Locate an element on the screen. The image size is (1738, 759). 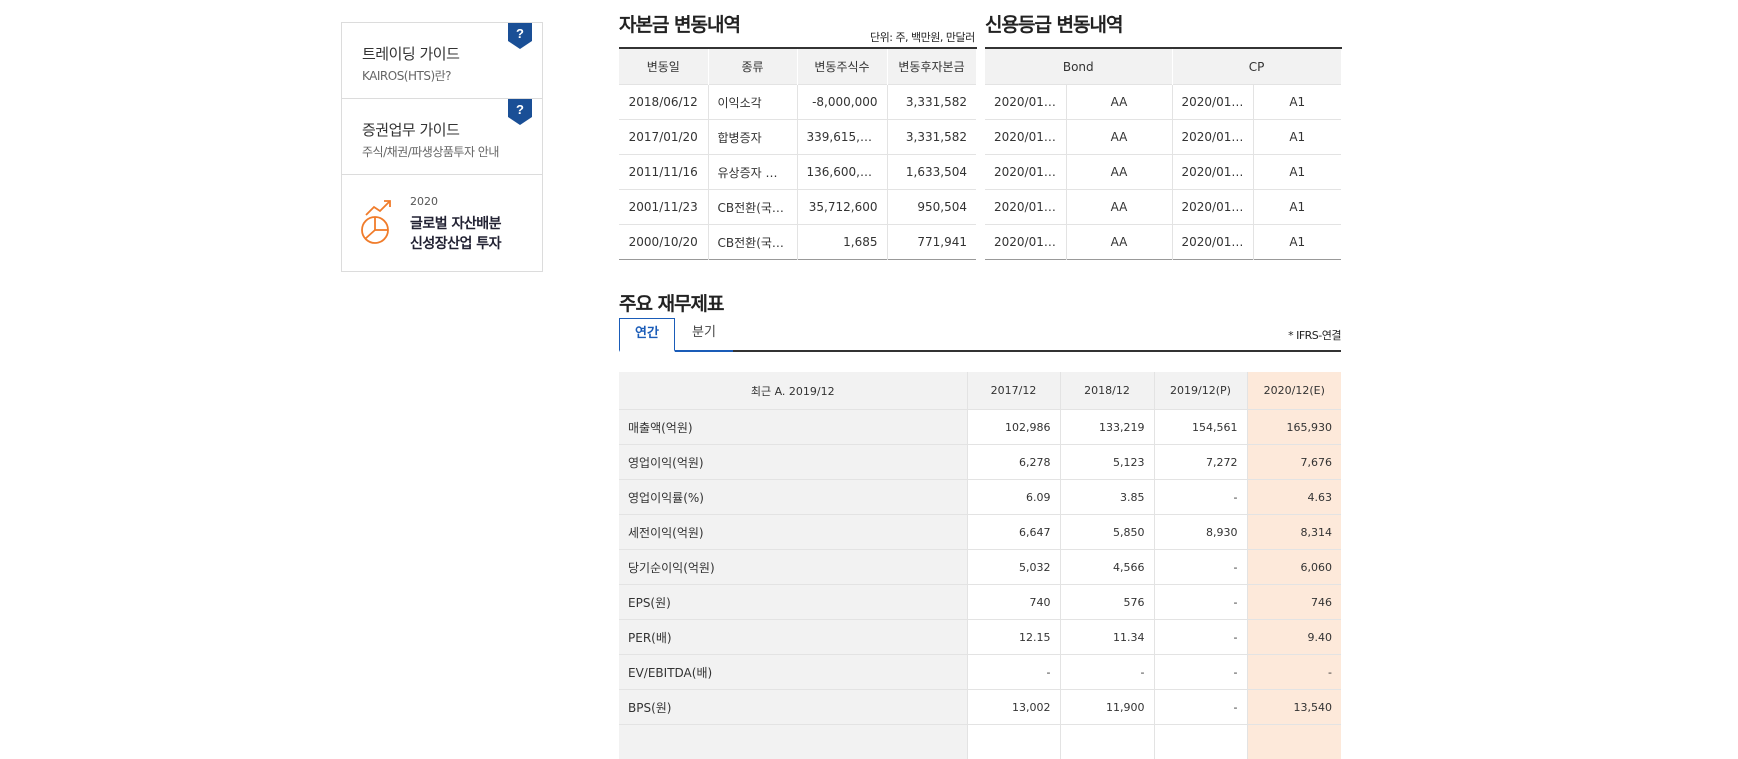
capital-after-cell: 771,941 is located at coordinates (931, 242).